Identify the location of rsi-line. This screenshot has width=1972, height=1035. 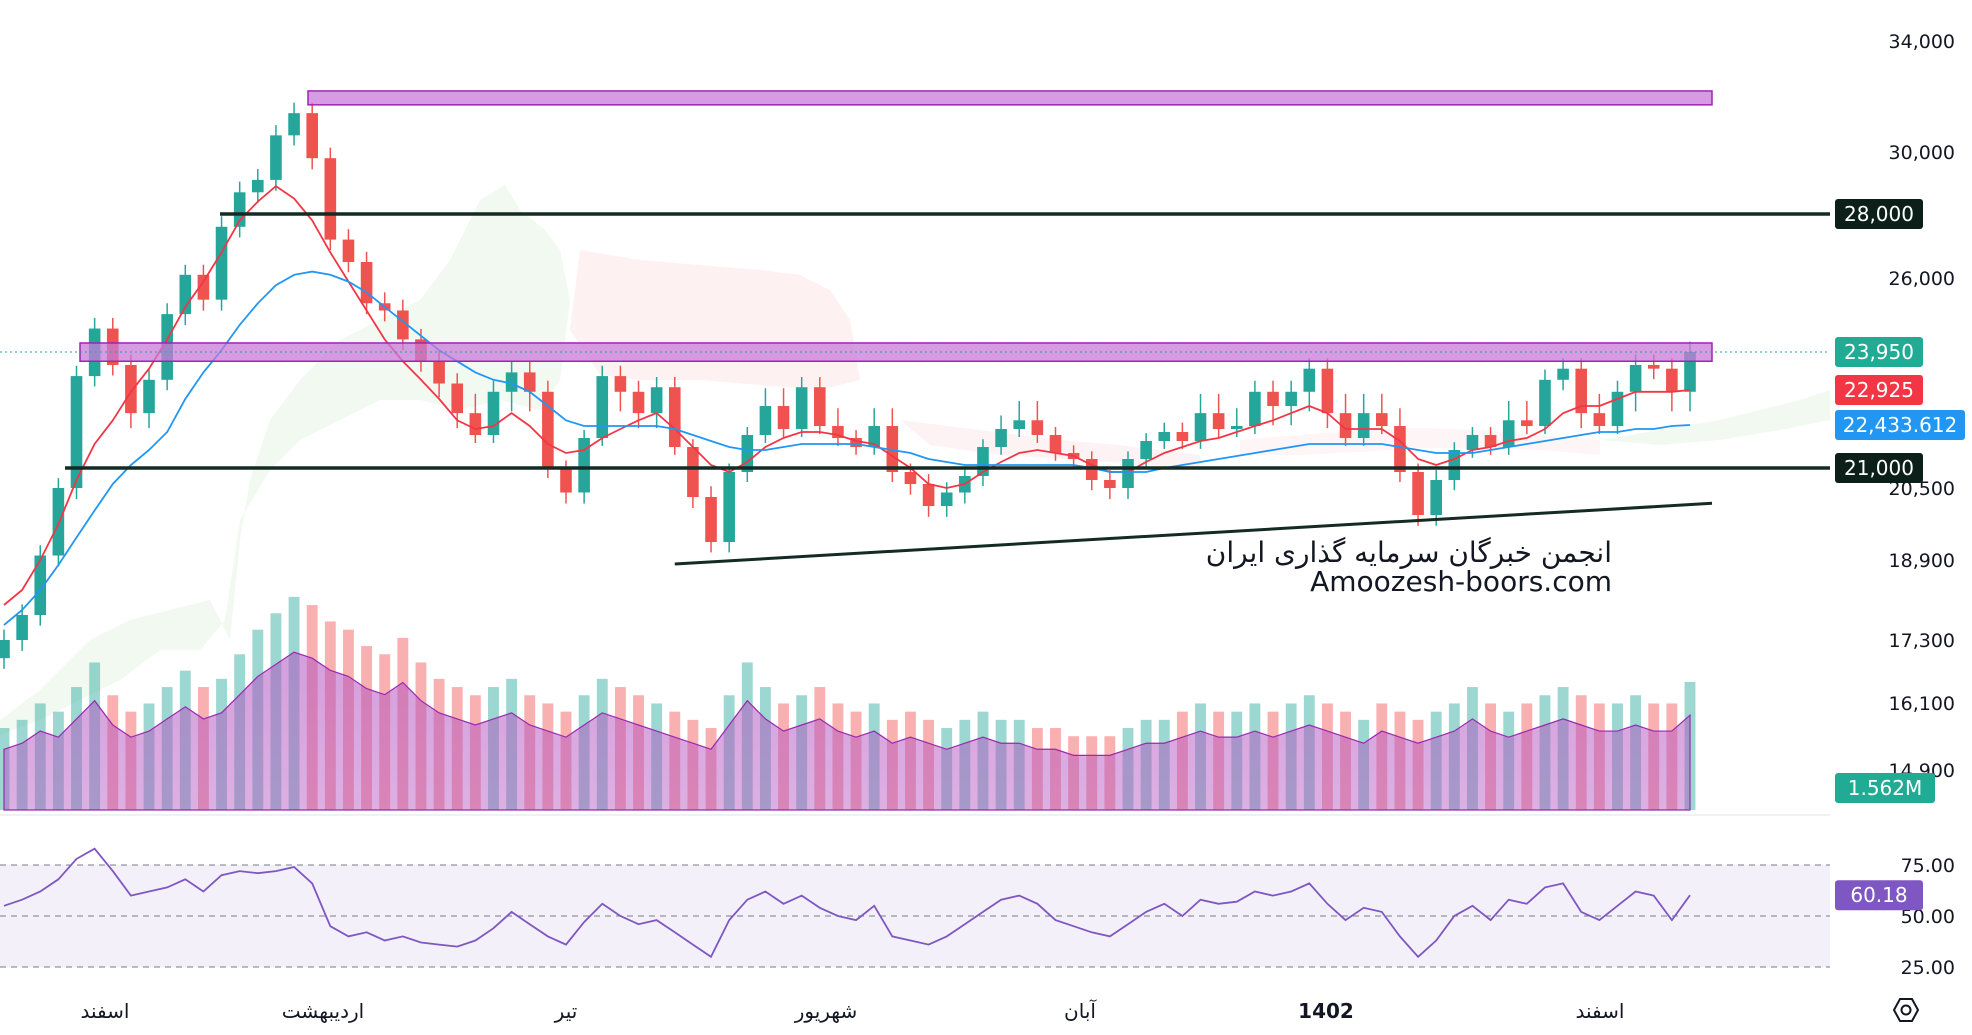
(847, 903).